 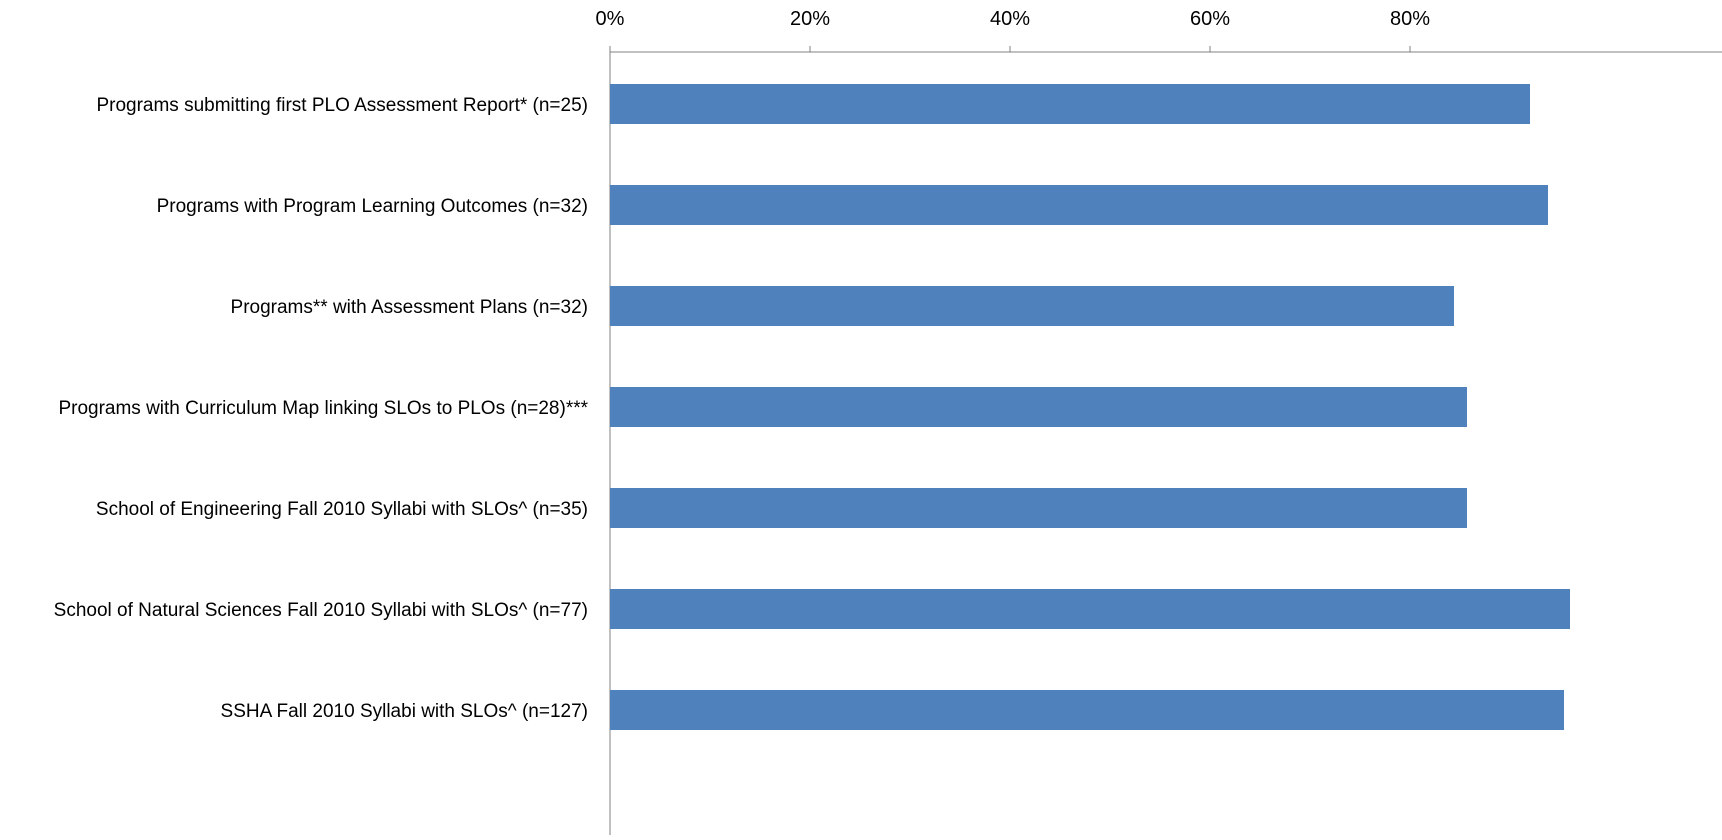 I want to click on category-label: Programs** with Assessment Plans (n=32), so click(x=409, y=307).